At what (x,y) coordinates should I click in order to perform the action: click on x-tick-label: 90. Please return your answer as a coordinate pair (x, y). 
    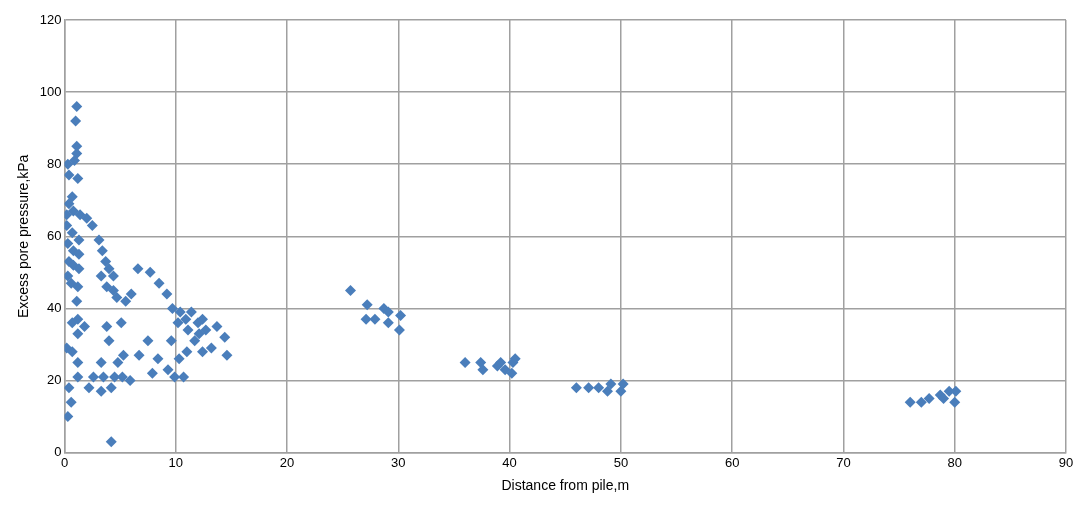
    Looking at the image, I should click on (1066, 462).